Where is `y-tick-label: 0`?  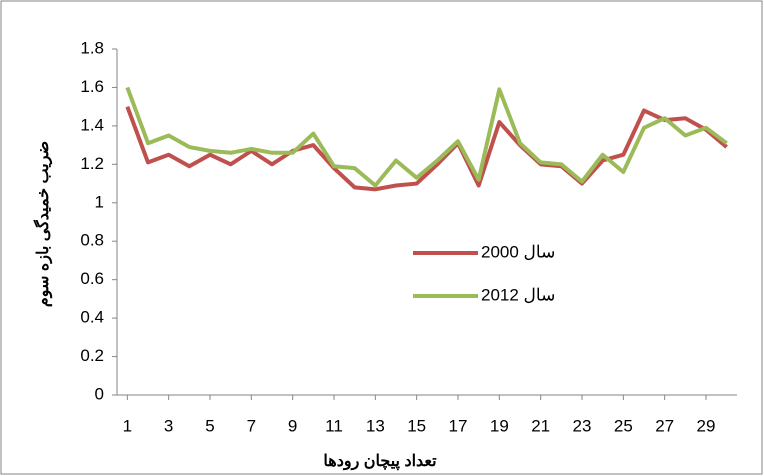 y-tick-label: 0 is located at coordinates (99, 393).